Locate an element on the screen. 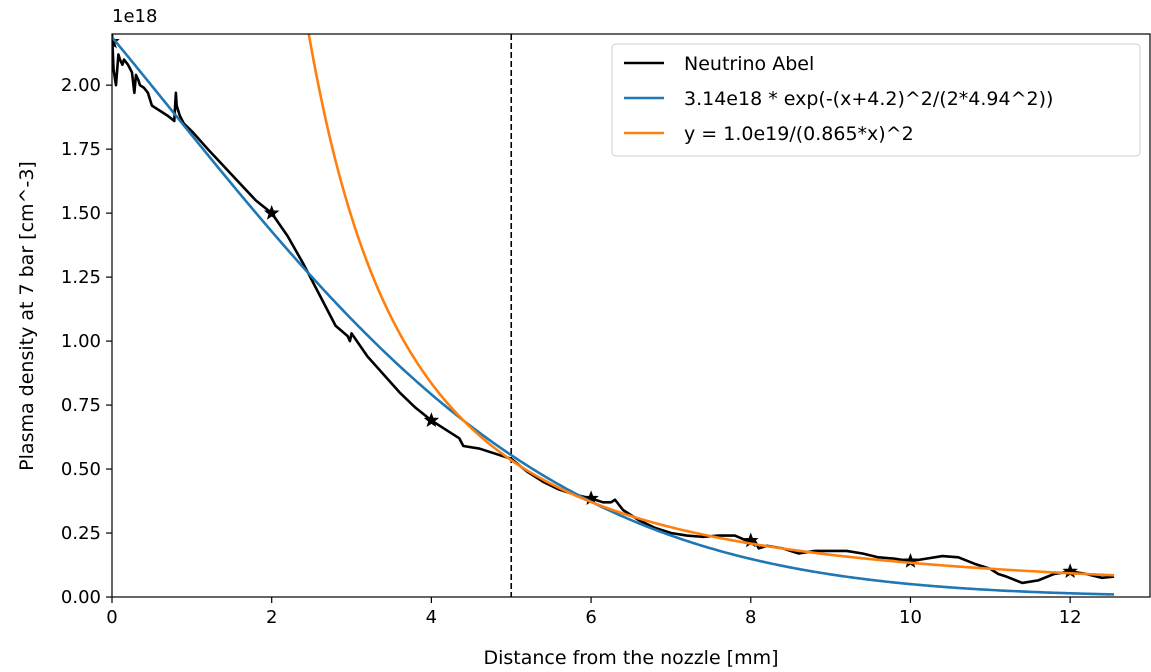 The image size is (1151, 672). legend-box is located at coordinates (876, 100).